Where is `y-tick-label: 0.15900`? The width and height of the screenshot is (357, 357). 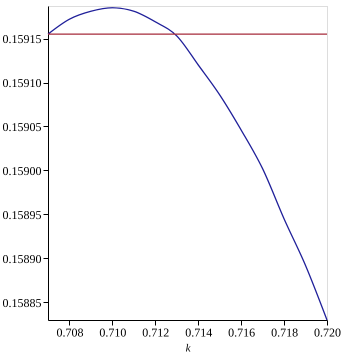
y-tick-label: 0.15900 is located at coordinates (22, 171).